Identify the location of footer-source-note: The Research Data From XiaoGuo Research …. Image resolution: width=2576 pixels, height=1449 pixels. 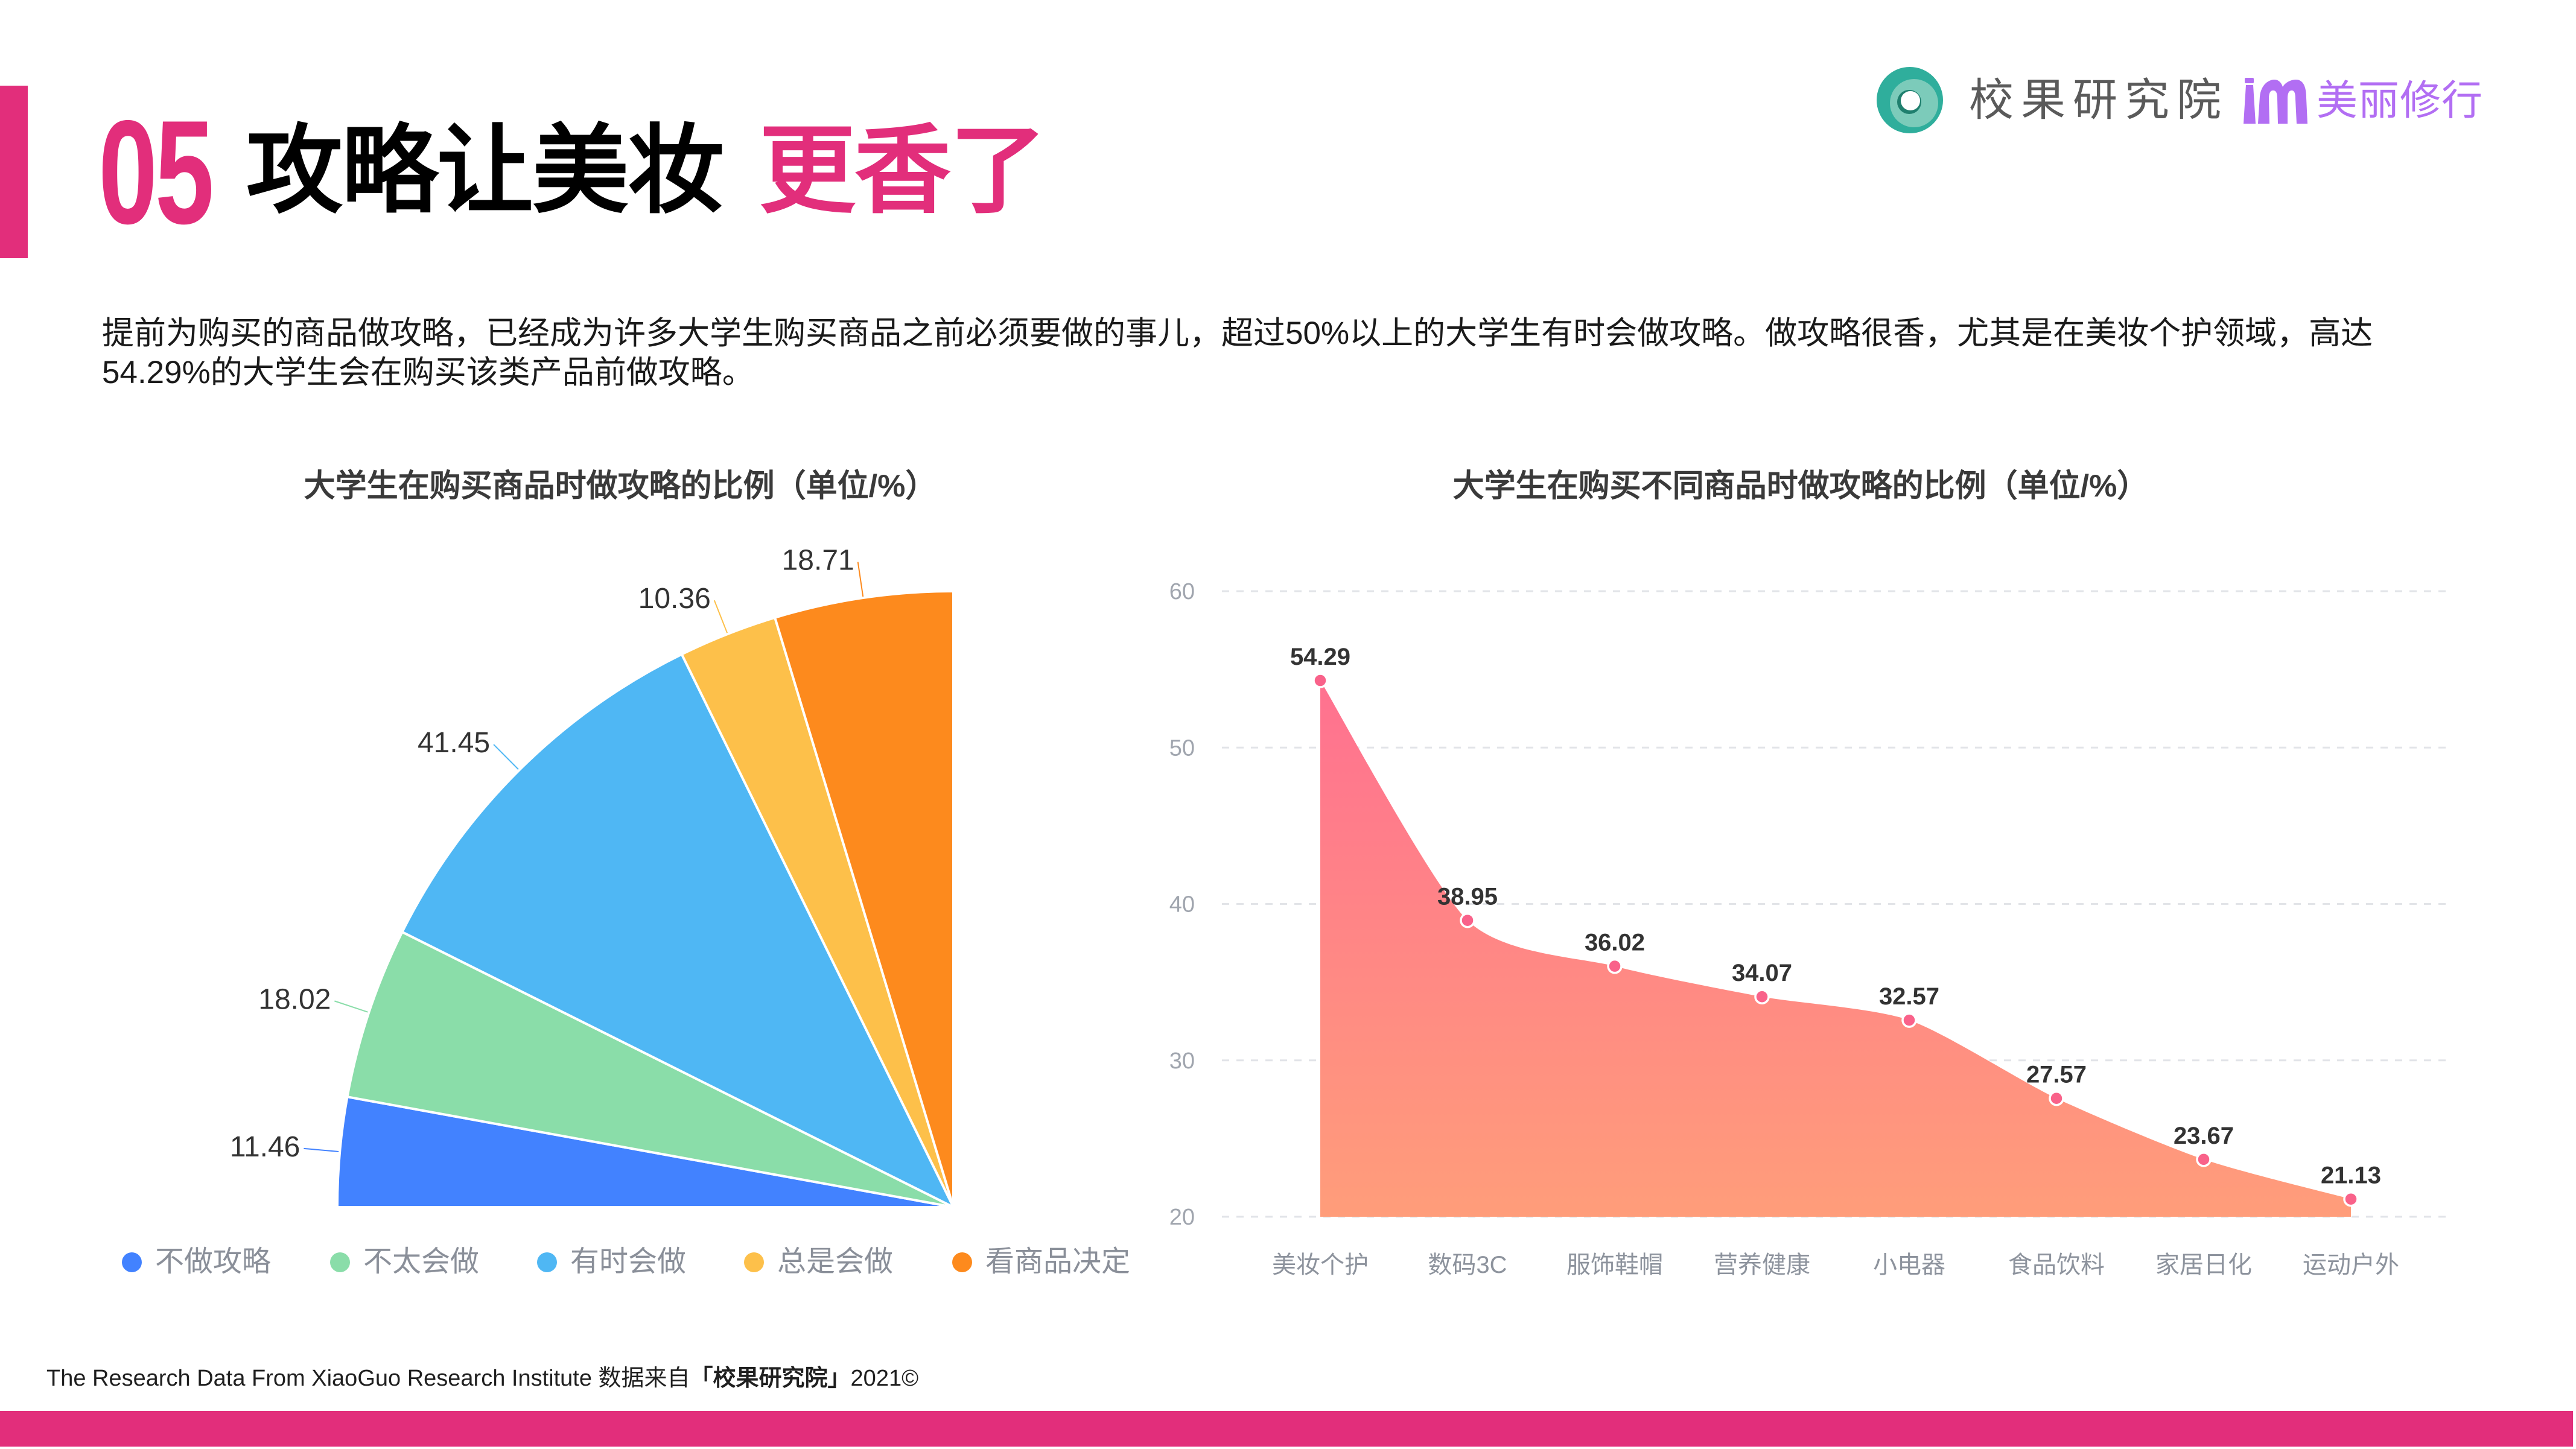
(482, 1378).